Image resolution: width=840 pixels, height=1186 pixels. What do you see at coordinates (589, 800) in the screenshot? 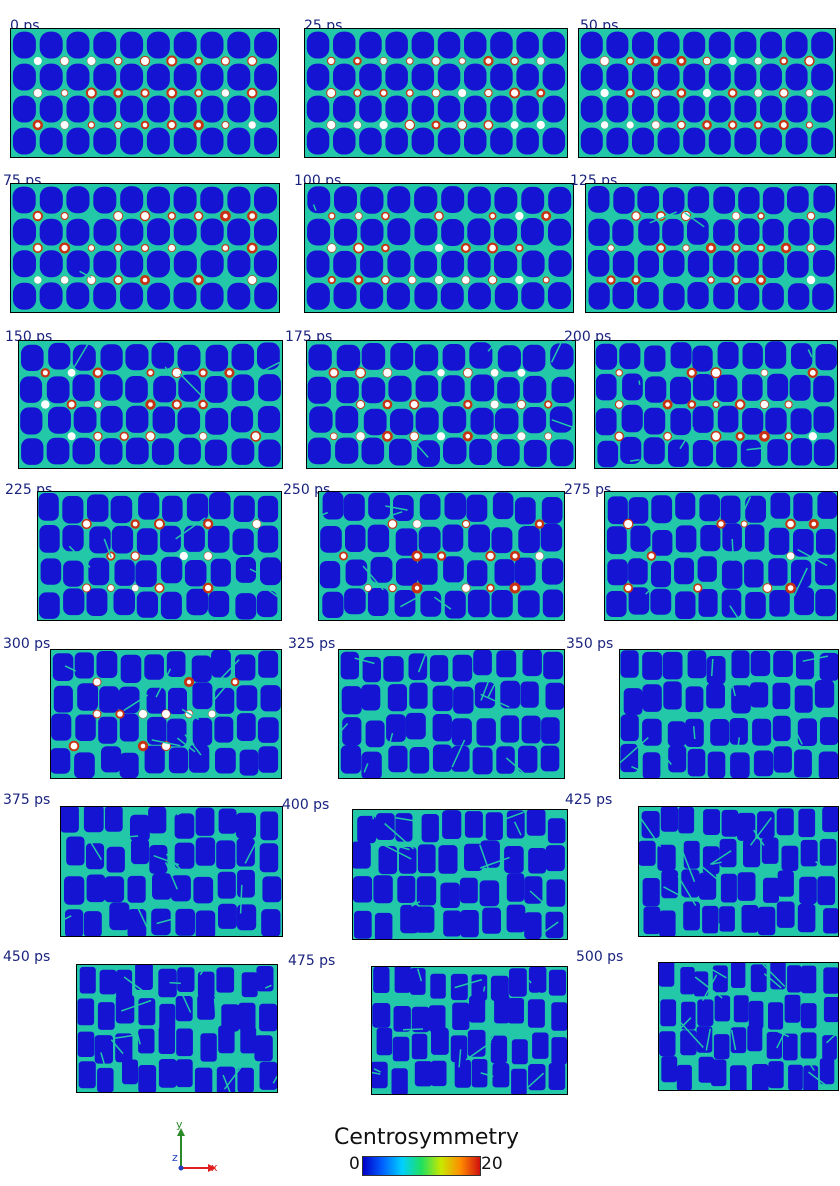
I see `frame-label: 425 ps` at bounding box center [589, 800].